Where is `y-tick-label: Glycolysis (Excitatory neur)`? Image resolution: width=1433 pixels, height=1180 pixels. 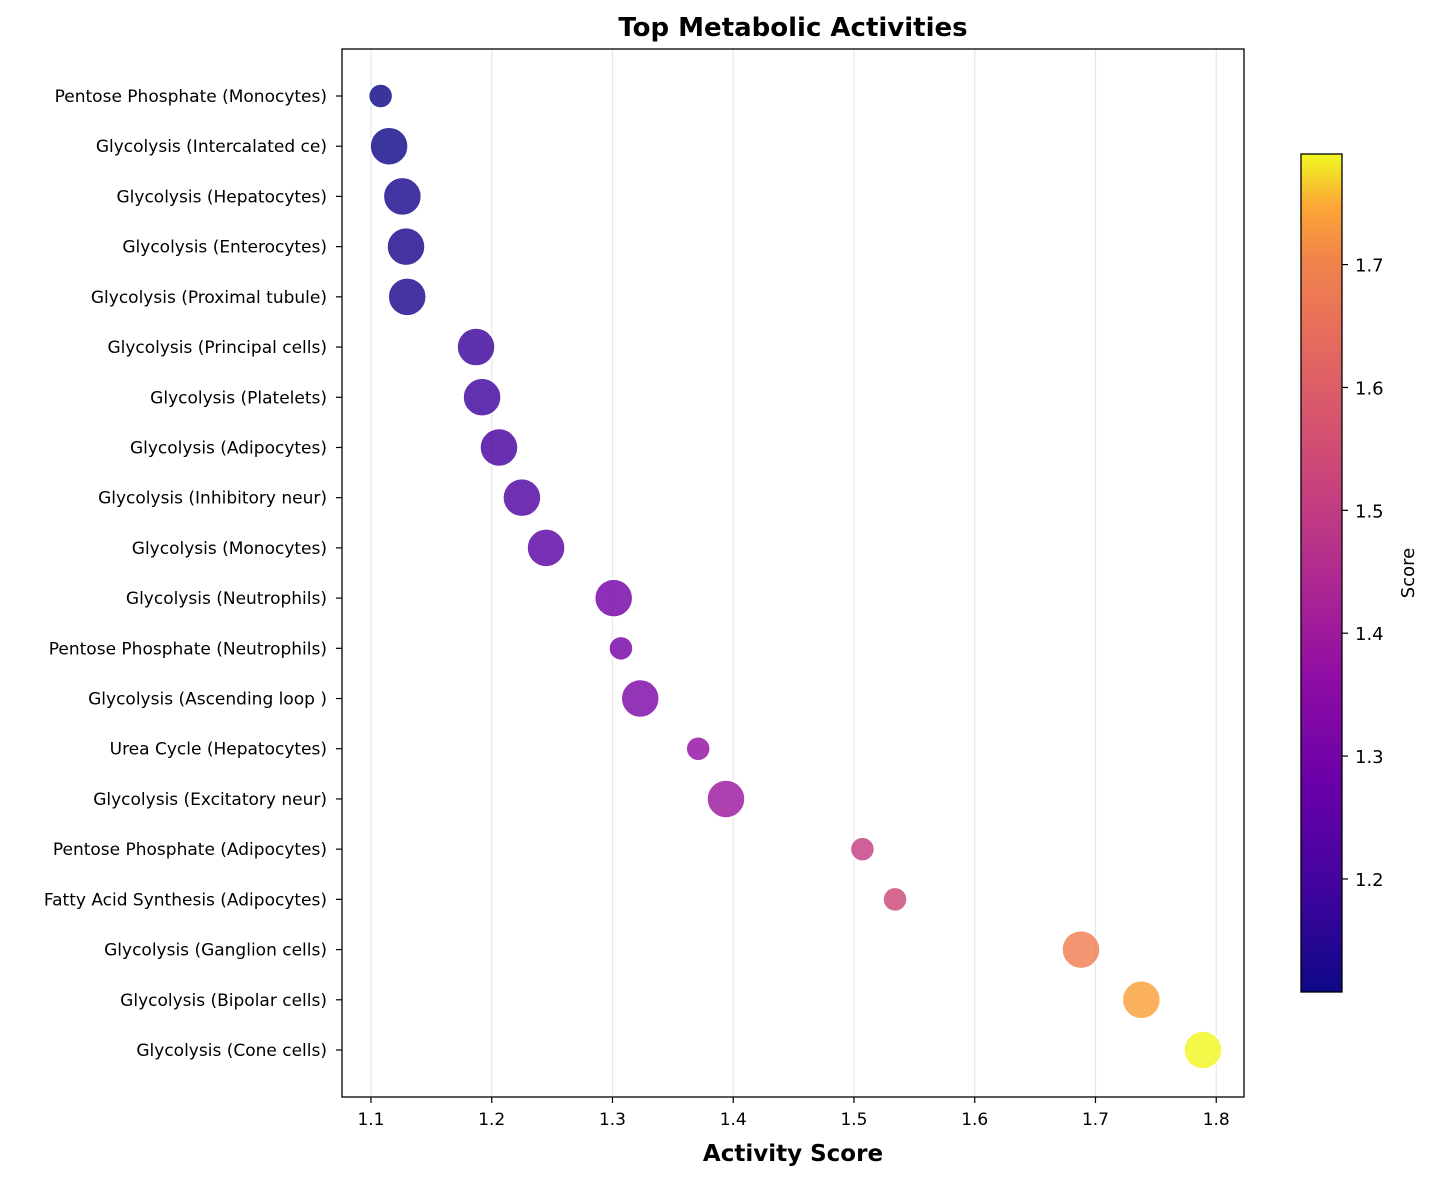 y-tick-label: Glycolysis (Excitatory neur) is located at coordinates (210, 800).